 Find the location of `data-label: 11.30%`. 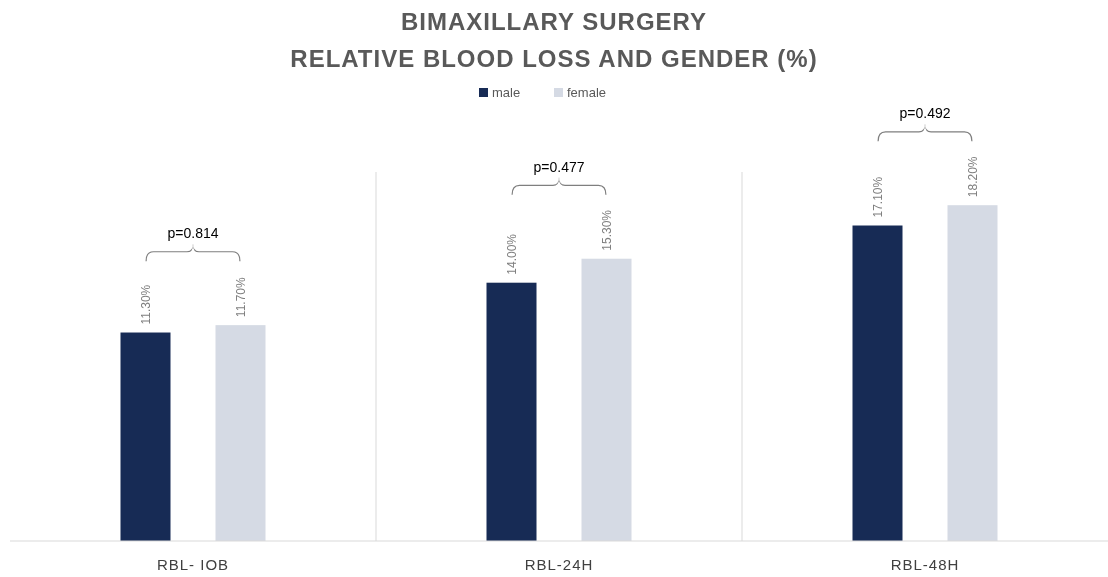

data-label: 11.30% is located at coordinates (145, 304).